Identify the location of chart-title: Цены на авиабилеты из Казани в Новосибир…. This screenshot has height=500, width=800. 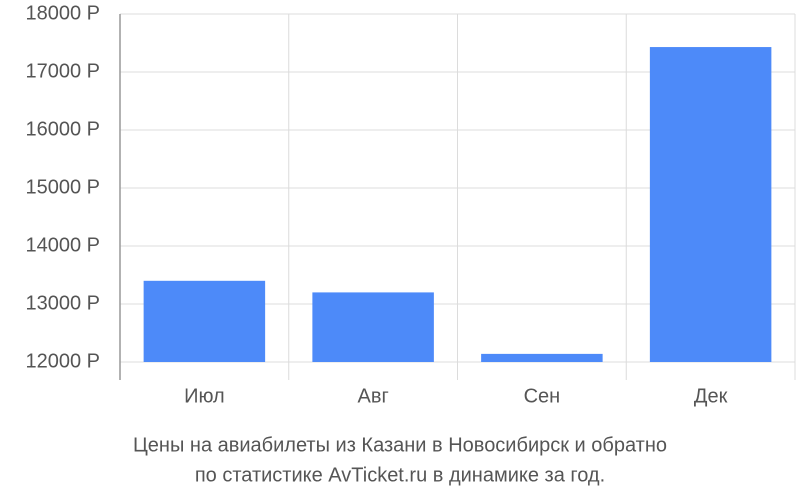
(400, 445).